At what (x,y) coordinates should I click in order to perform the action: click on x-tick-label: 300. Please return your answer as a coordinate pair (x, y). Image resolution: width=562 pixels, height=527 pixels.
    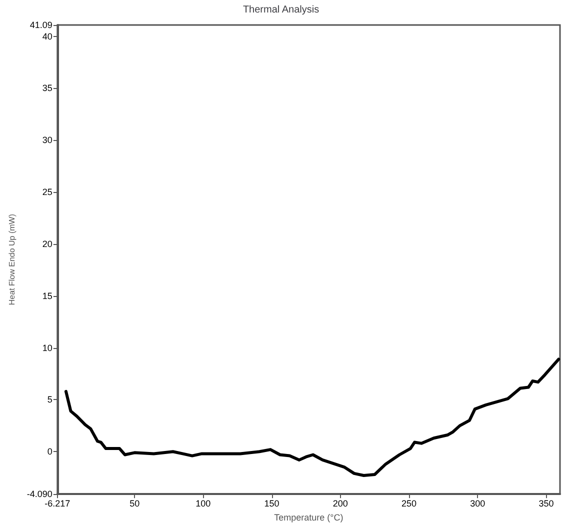
    Looking at the image, I should click on (478, 503).